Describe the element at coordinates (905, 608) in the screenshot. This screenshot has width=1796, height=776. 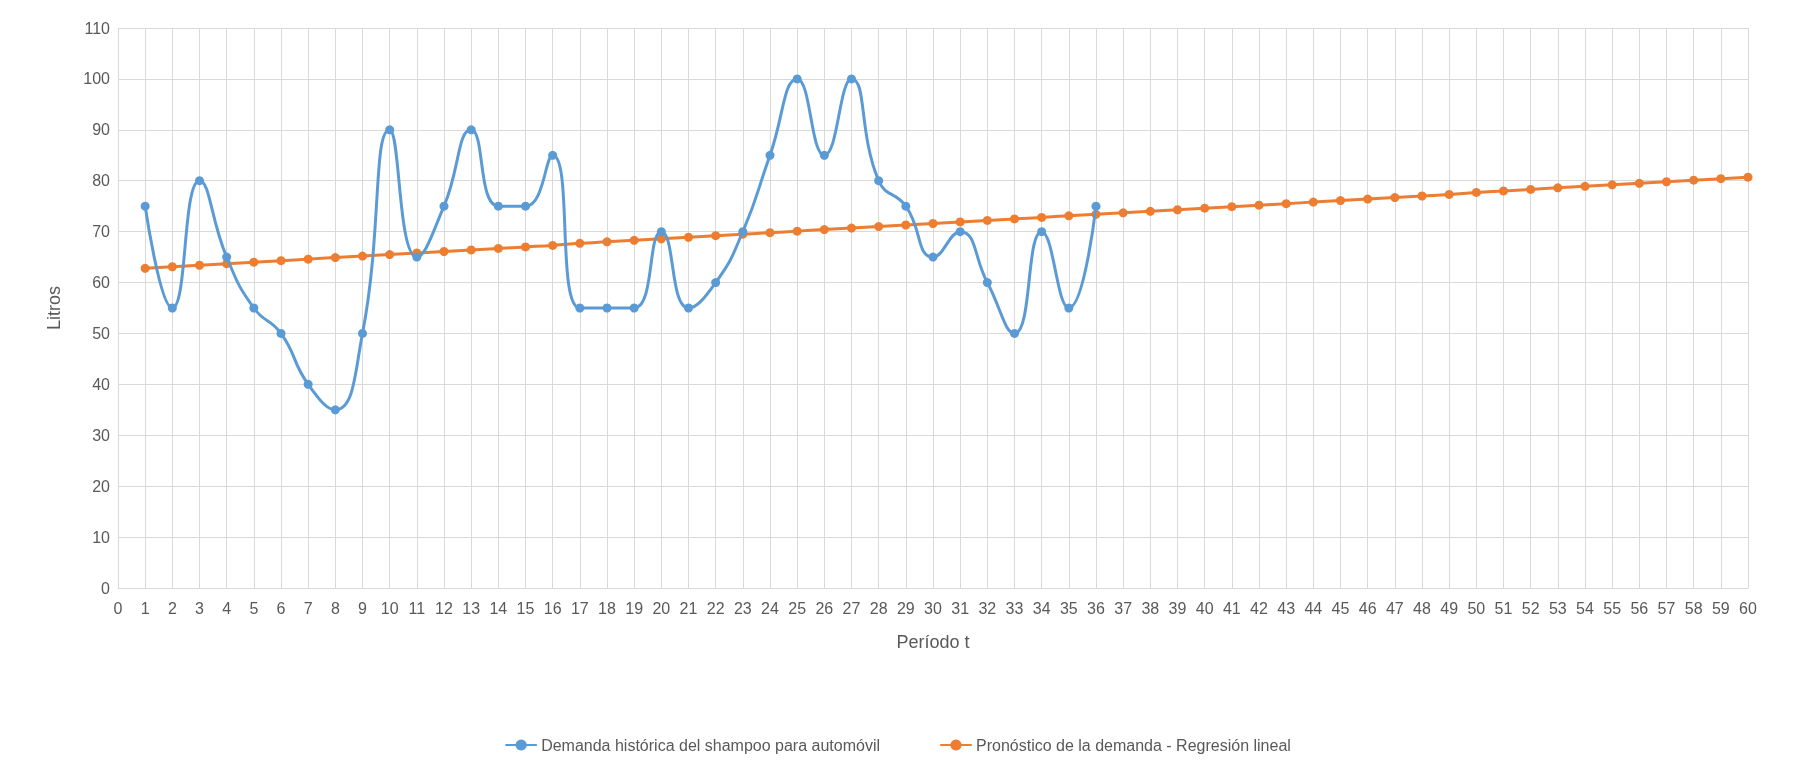
I see `x-tick-label: 29` at that location.